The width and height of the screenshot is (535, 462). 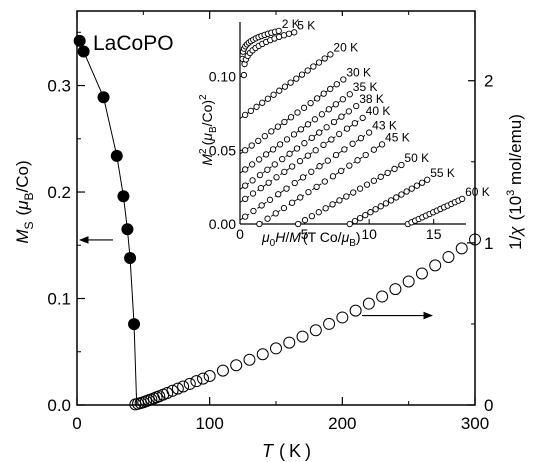 What do you see at coordinates (59, 299) in the screenshot?
I see `y-left-tick-label: 0.1` at bounding box center [59, 299].